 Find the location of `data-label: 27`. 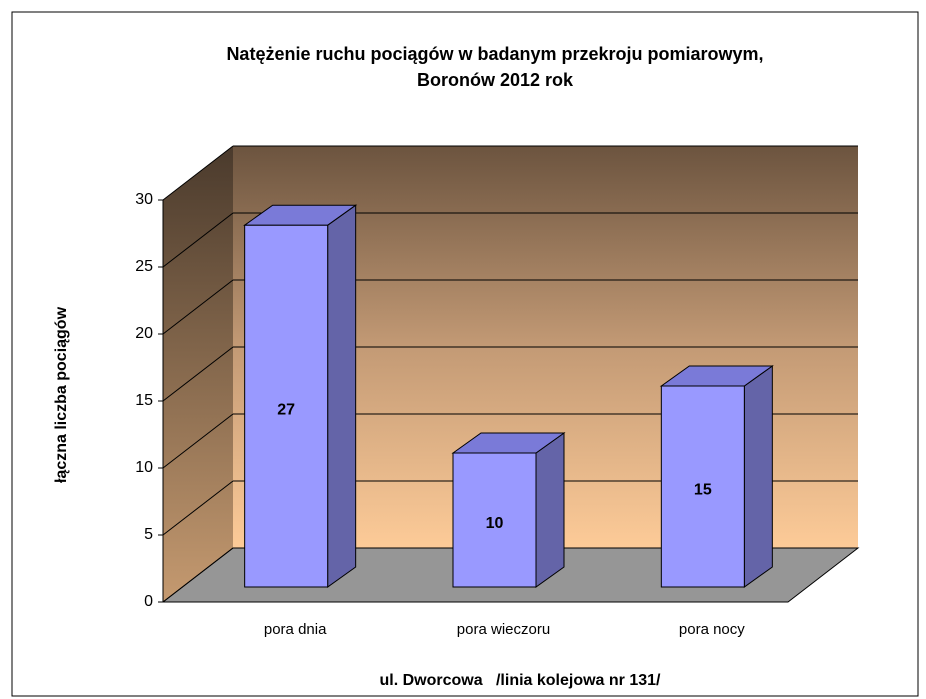

data-label: 27 is located at coordinates (286, 409).